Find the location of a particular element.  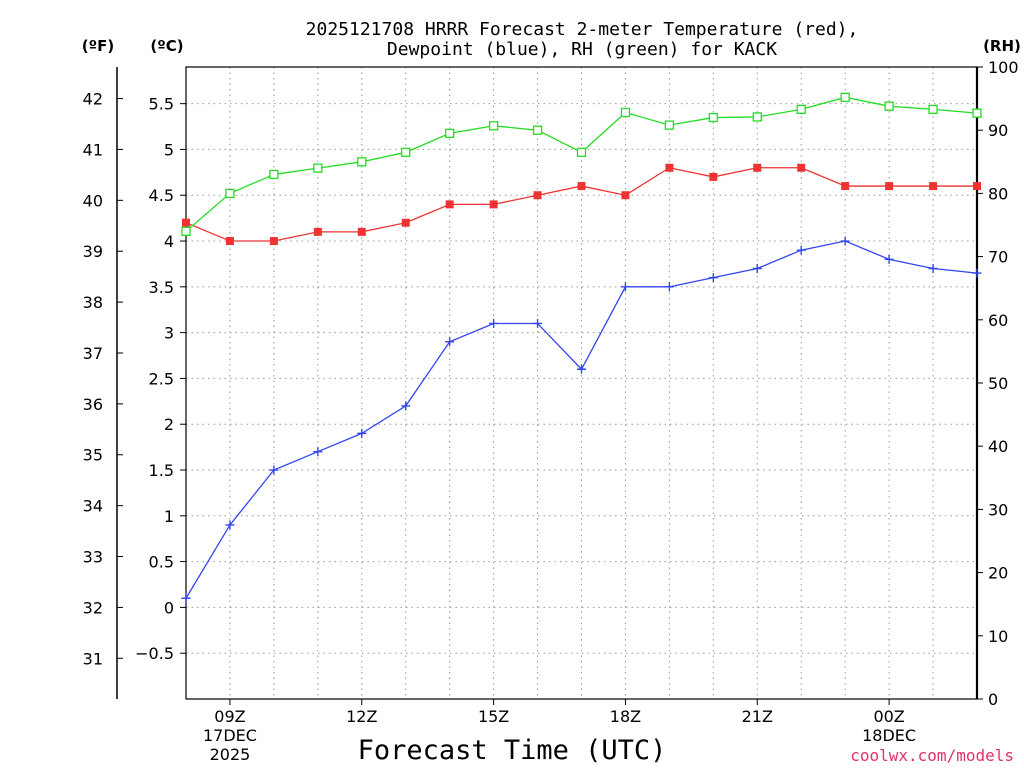

celsius-tick-label: 4 is located at coordinates (169, 241).